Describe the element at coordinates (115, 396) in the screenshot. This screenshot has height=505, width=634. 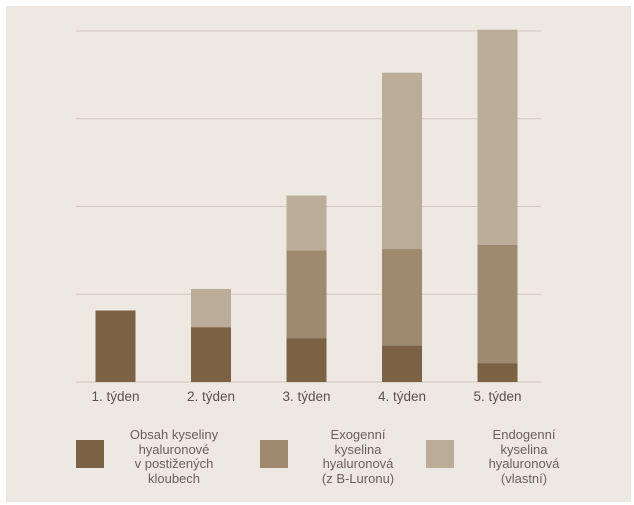
I see `x-tick-label: 1. týden` at that location.